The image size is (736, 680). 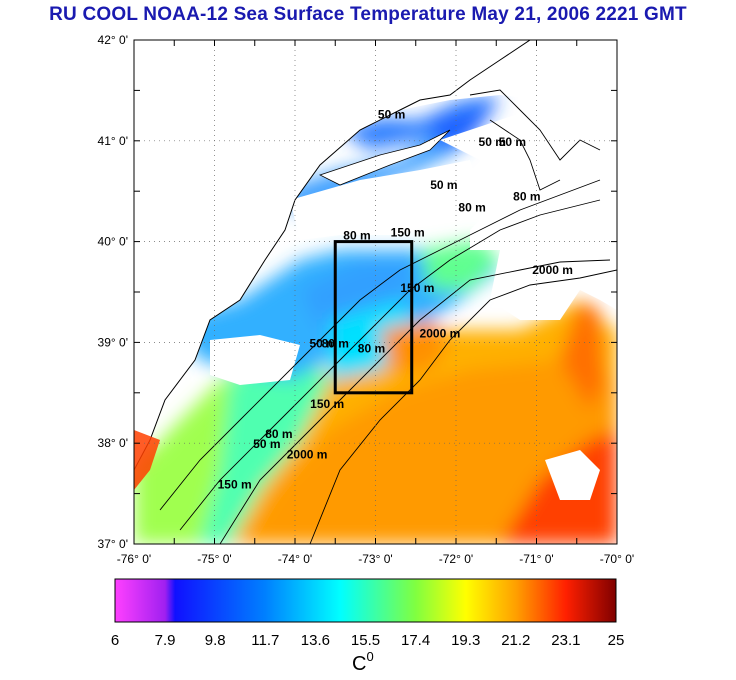 I want to click on colorbar-tick-label: 13.6, so click(x=315, y=640).